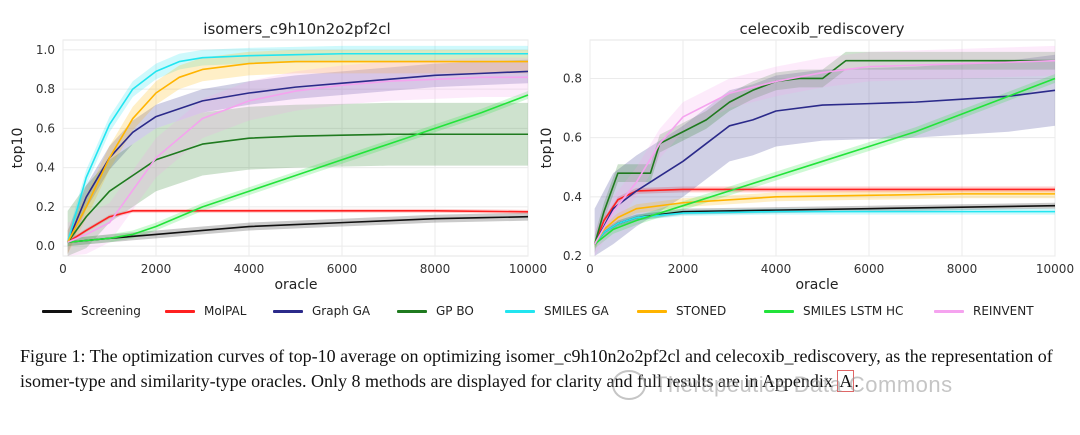 The height and width of the screenshot is (435, 1080). I want to click on legend-item-graph-ga: Graph GA, so click(321, 311).